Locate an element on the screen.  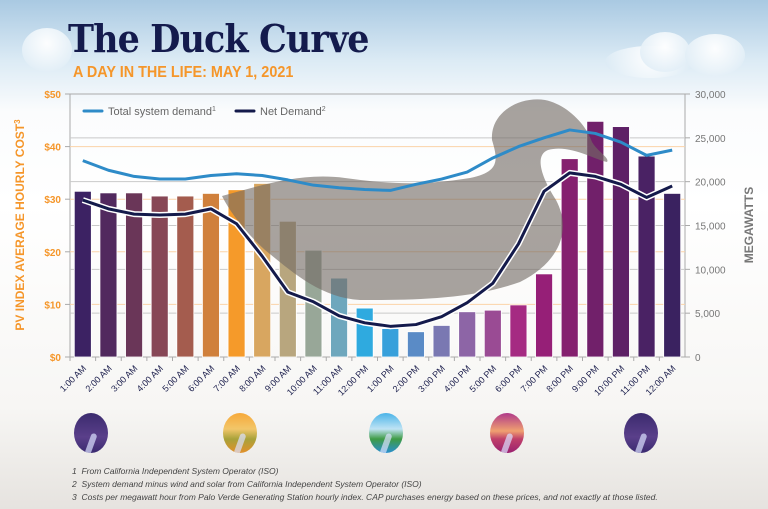
left-tick-label: $50 is located at coordinates (52, 95).